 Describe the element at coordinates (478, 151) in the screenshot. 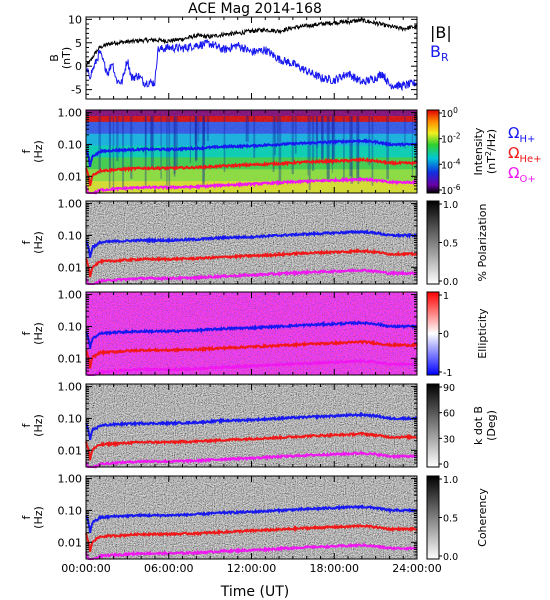

I see `colorbar-label: Intensity` at that location.